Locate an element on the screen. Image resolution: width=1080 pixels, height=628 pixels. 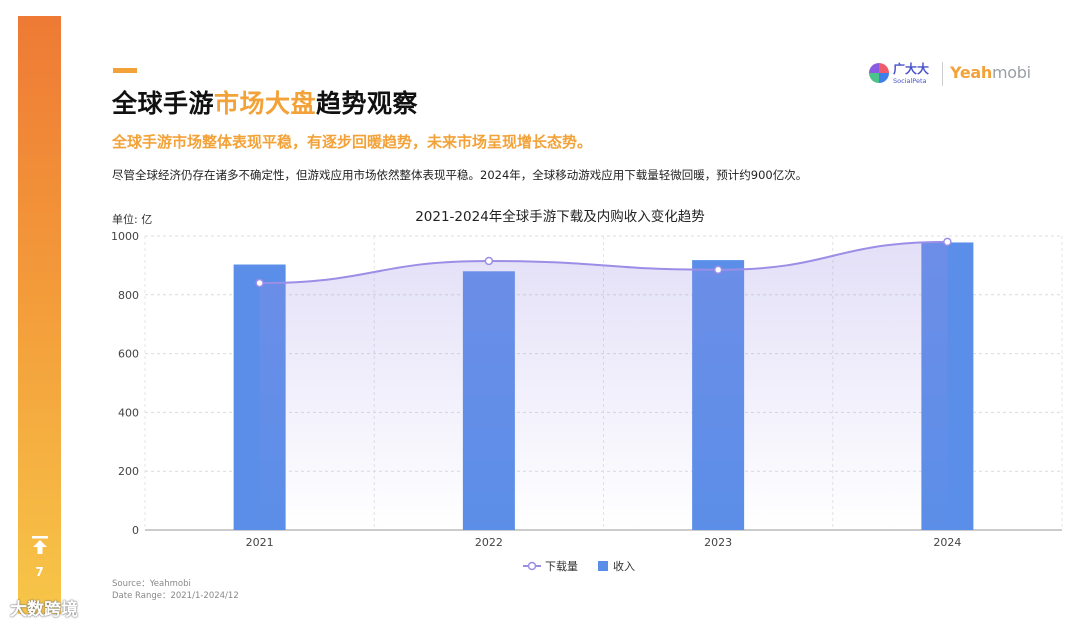
y-tick-label: 1000 is located at coordinates (125, 236).